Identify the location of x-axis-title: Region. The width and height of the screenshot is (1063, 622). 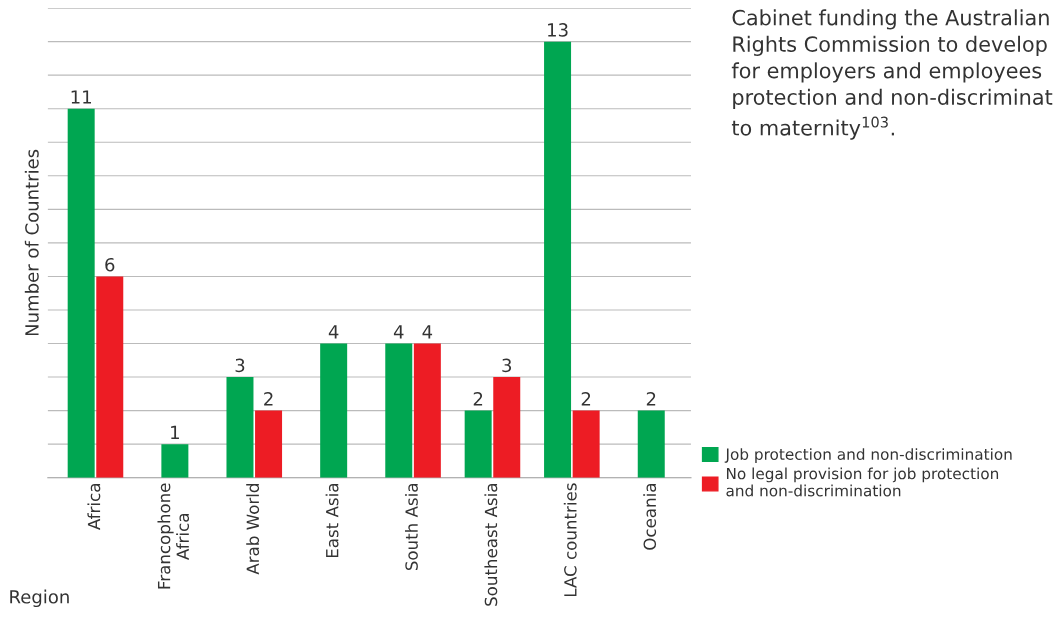
(39, 598).